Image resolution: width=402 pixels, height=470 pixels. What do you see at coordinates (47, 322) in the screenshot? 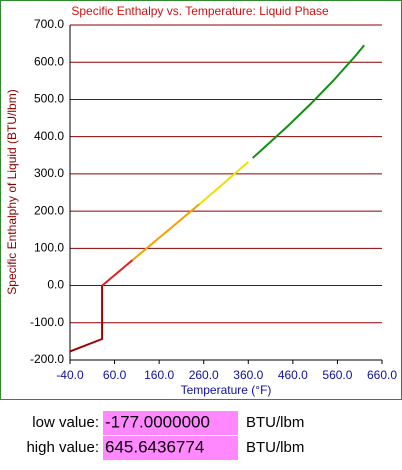
I see `y-tick-label: -100.0` at bounding box center [47, 322].